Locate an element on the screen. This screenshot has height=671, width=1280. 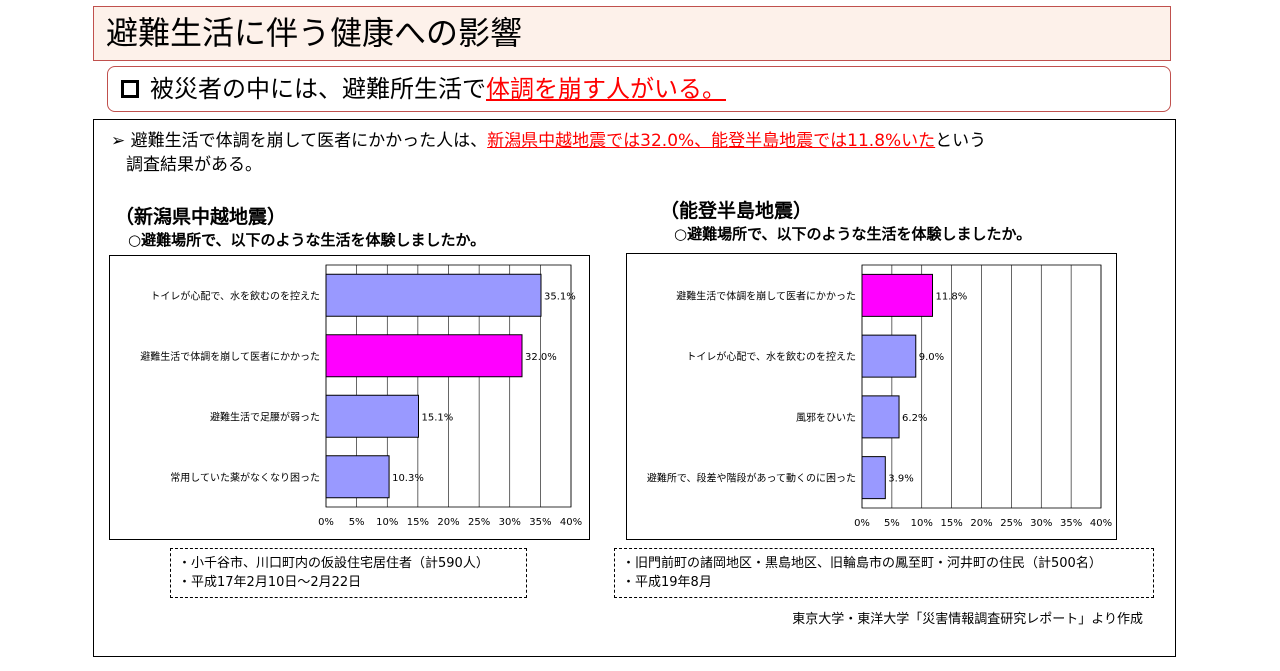
right-note-2: ・平成19年8月 is located at coordinates (667, 582).